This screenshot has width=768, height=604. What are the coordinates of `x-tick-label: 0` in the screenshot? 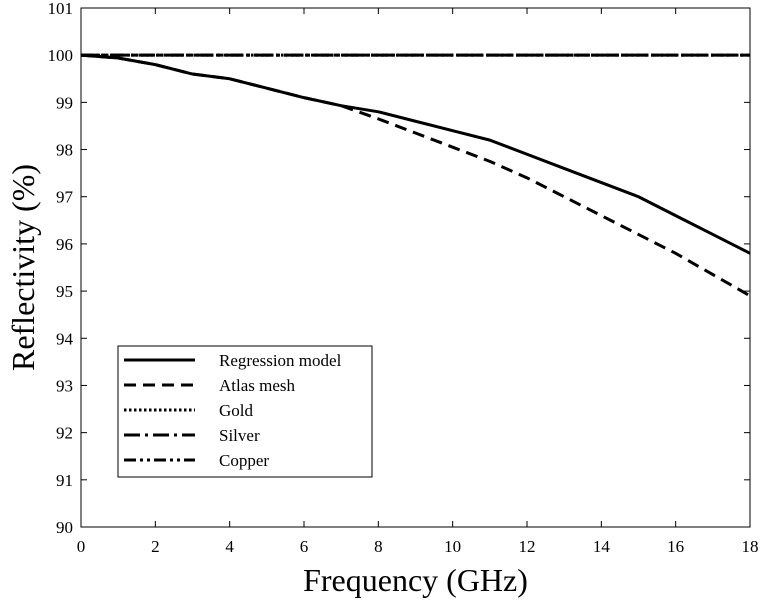 It's located at (81, 546).